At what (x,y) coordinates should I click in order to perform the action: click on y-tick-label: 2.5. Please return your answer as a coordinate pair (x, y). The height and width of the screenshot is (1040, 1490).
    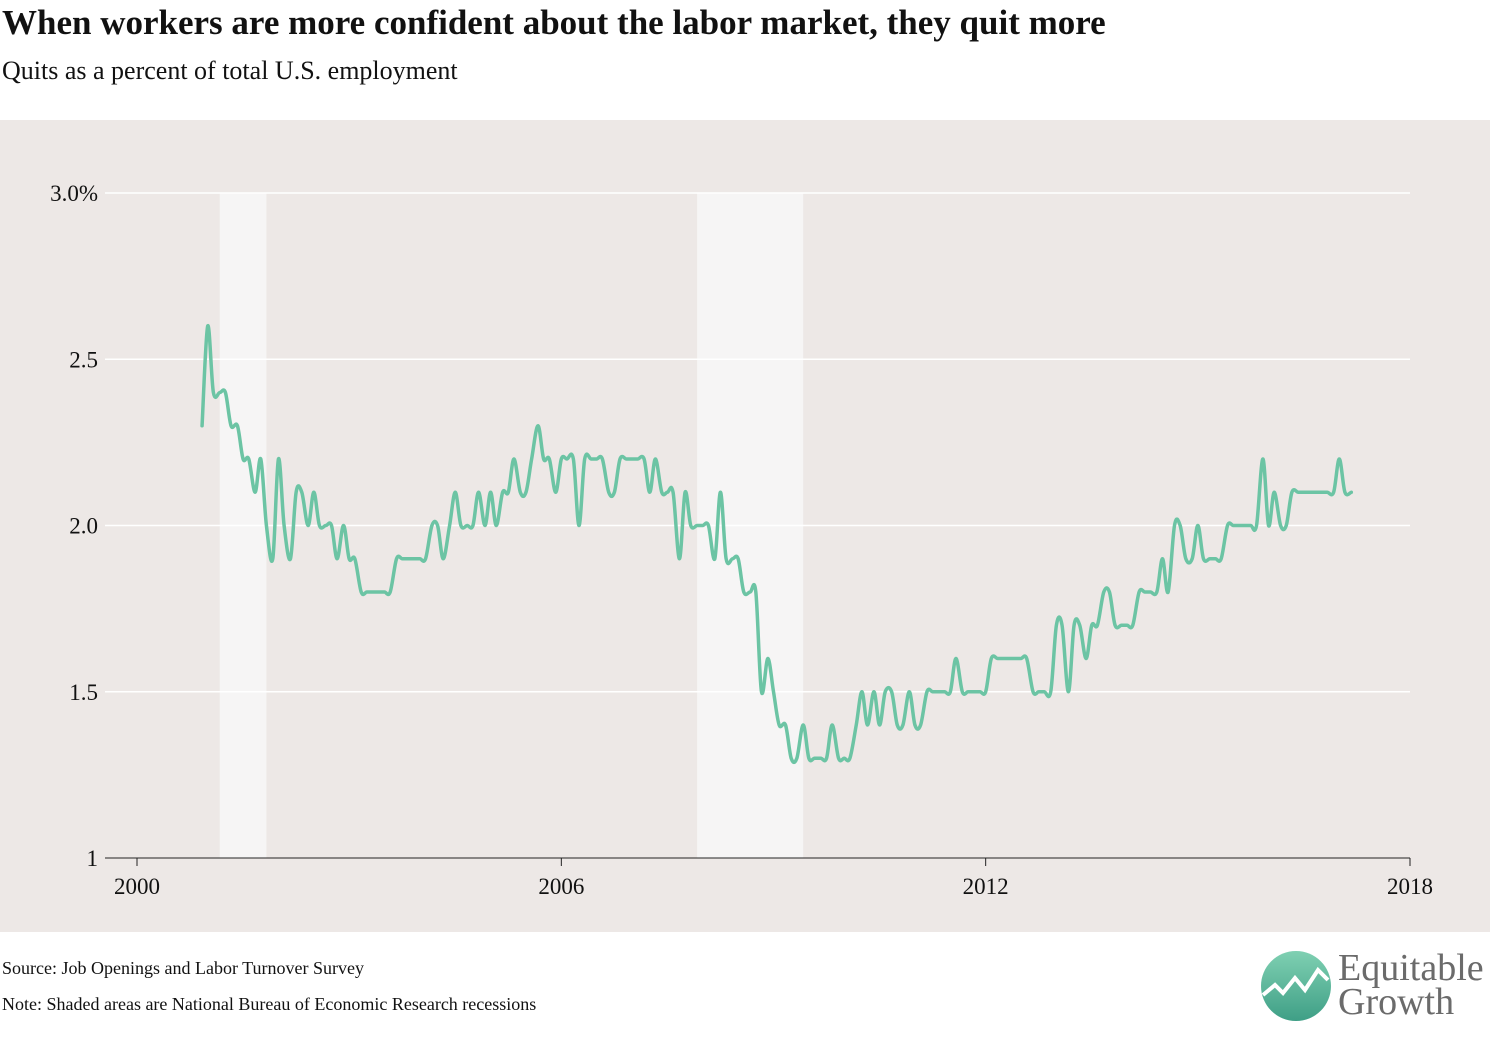
    Looking at the image, I should click on (83, 359).